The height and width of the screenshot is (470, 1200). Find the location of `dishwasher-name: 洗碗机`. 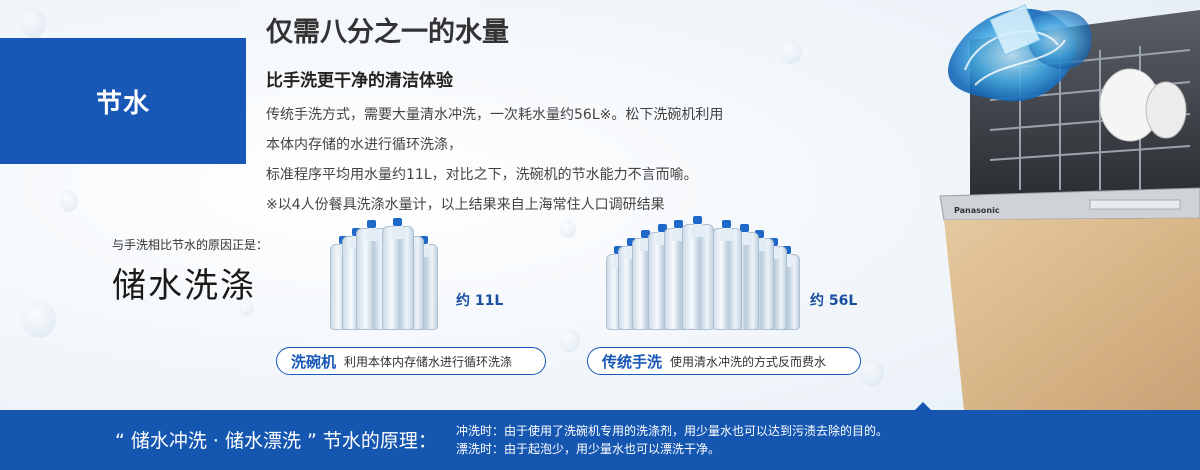

dishwasher-name: 洗碗机 is located at coordinates (314, 361).